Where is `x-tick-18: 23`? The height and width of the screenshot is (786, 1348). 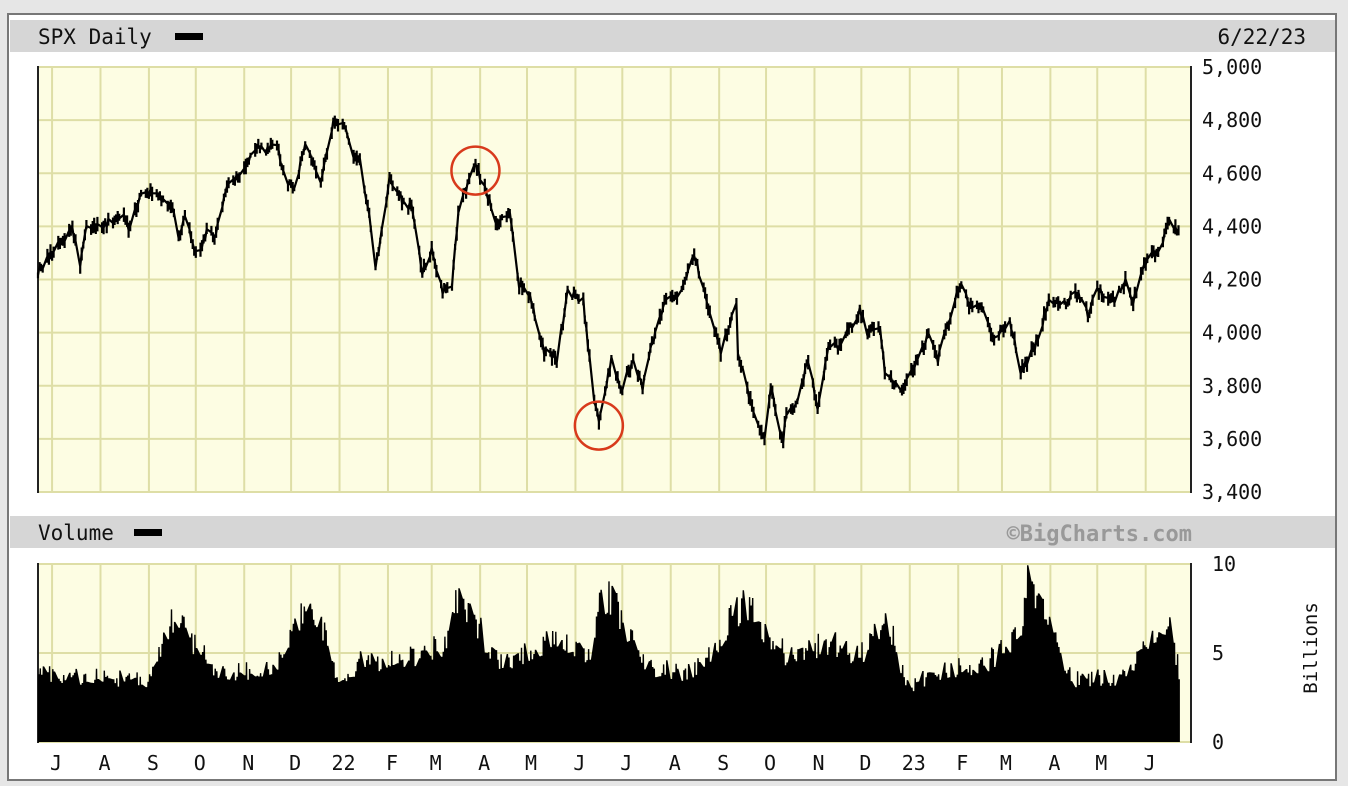 x-tick-18: 23 is located at coordinates (914, 763).